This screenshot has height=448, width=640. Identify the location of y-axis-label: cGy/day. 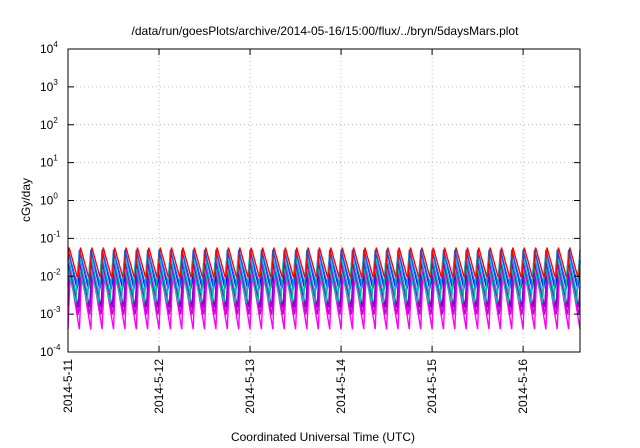
(26, 200).